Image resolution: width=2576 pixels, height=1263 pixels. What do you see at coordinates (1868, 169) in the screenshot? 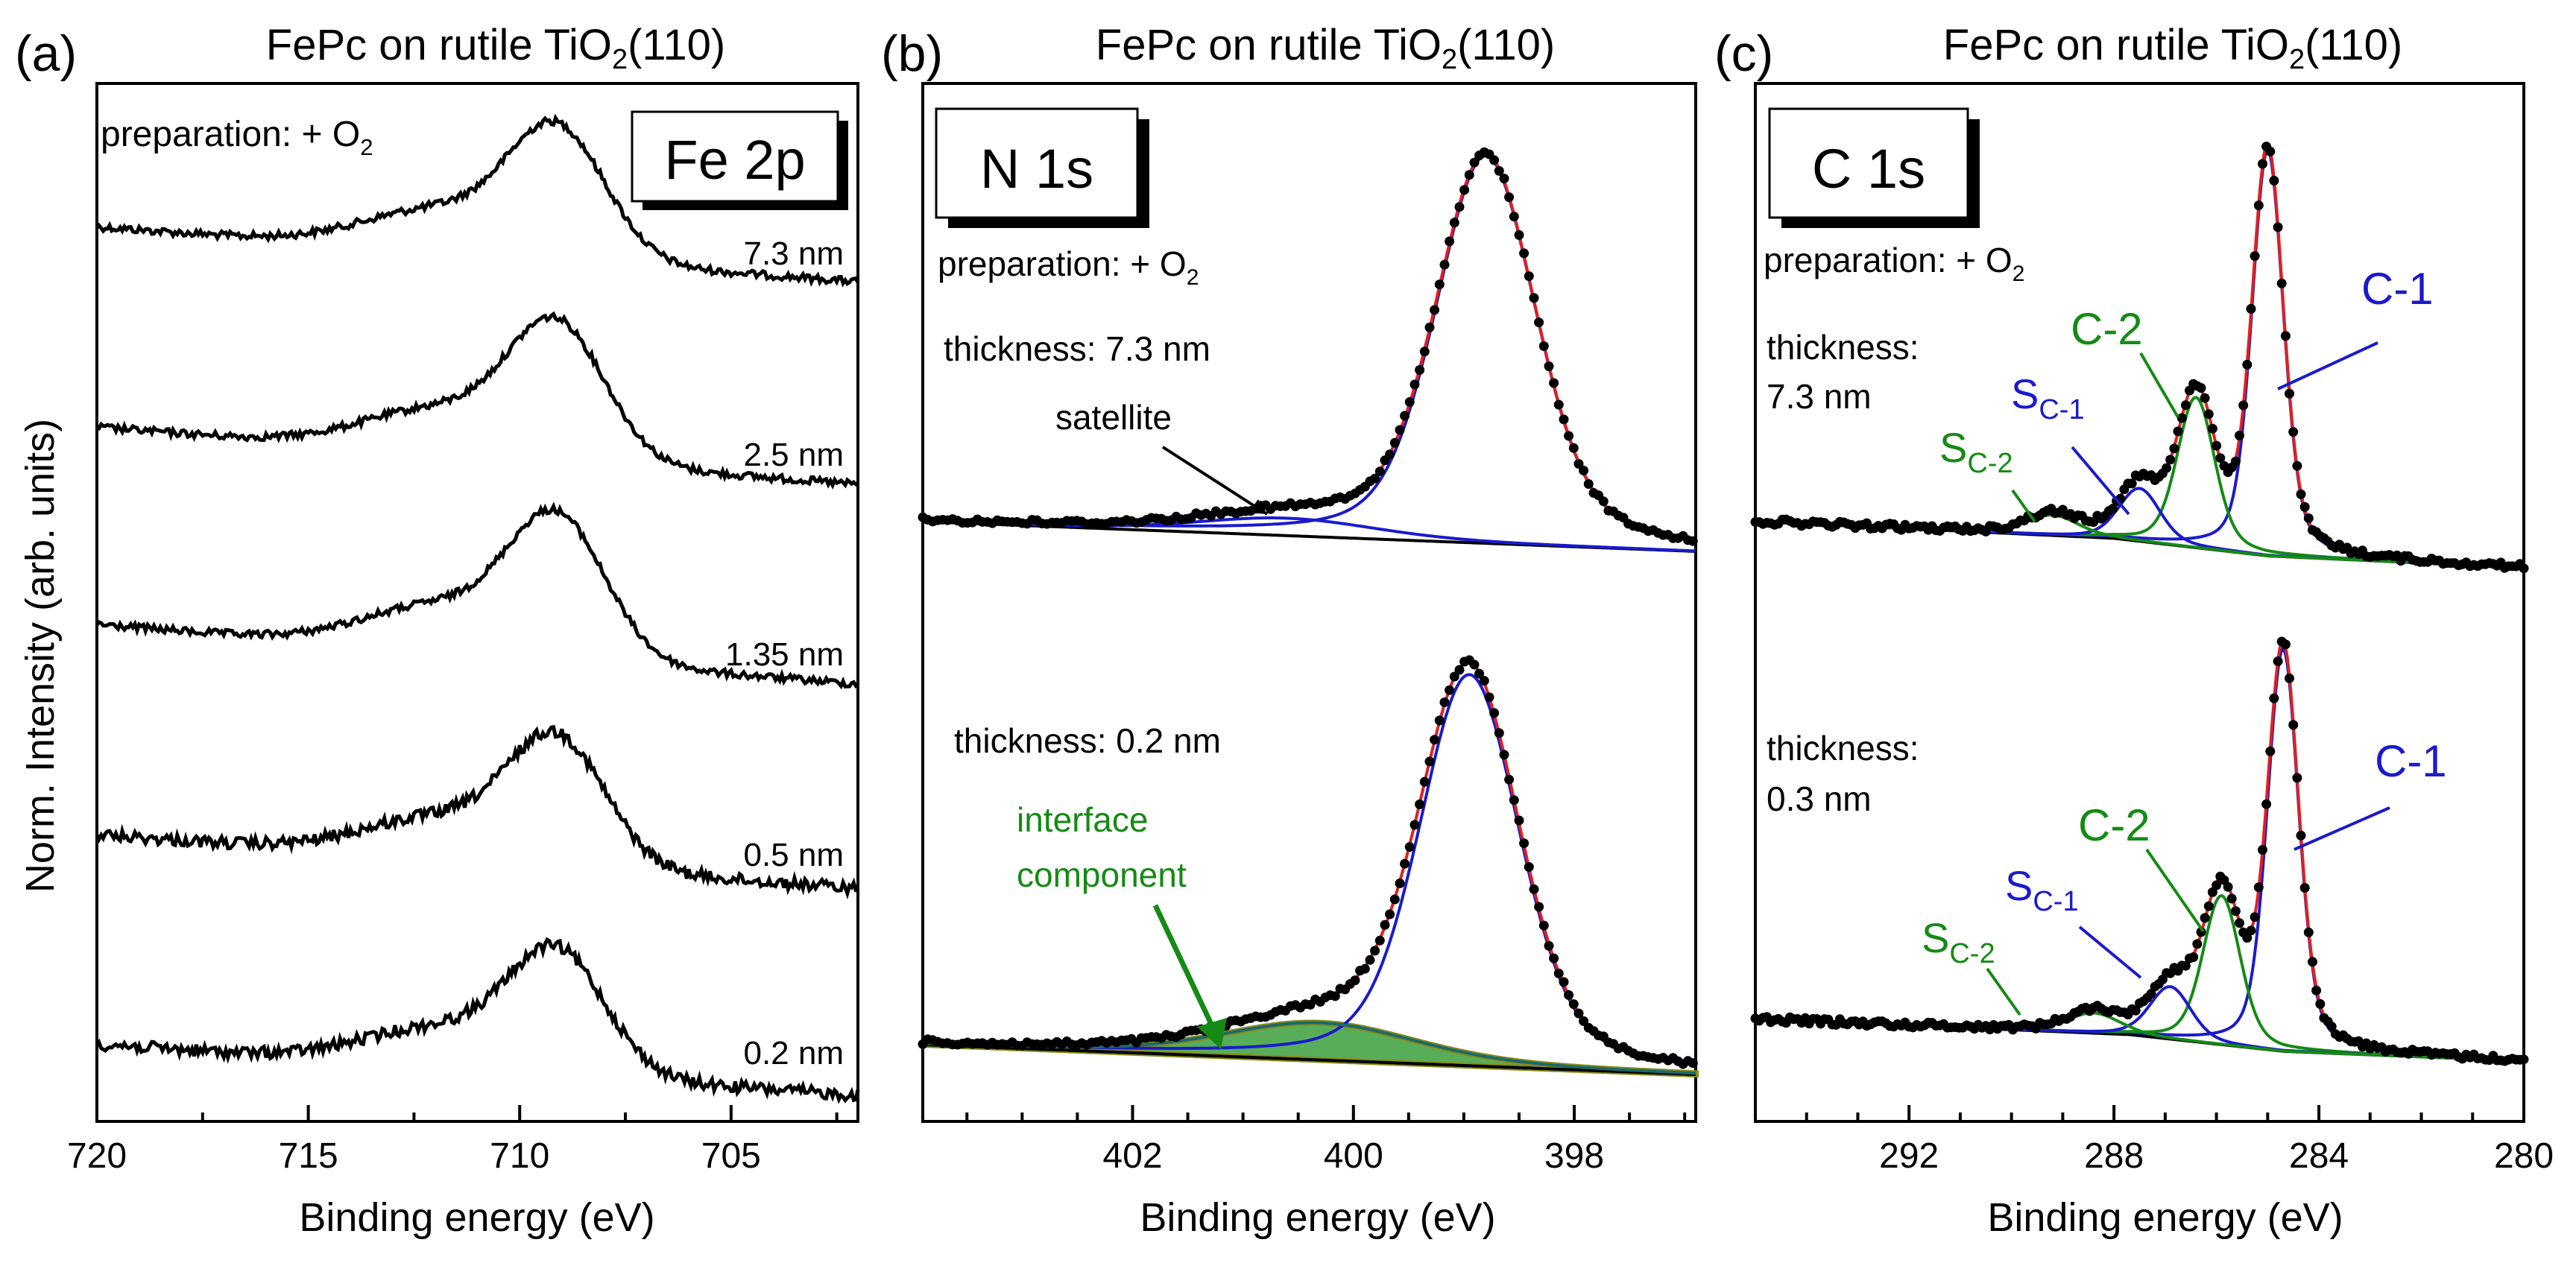
I see `svg-text: C 1s` at bounding box center [1868, 169].